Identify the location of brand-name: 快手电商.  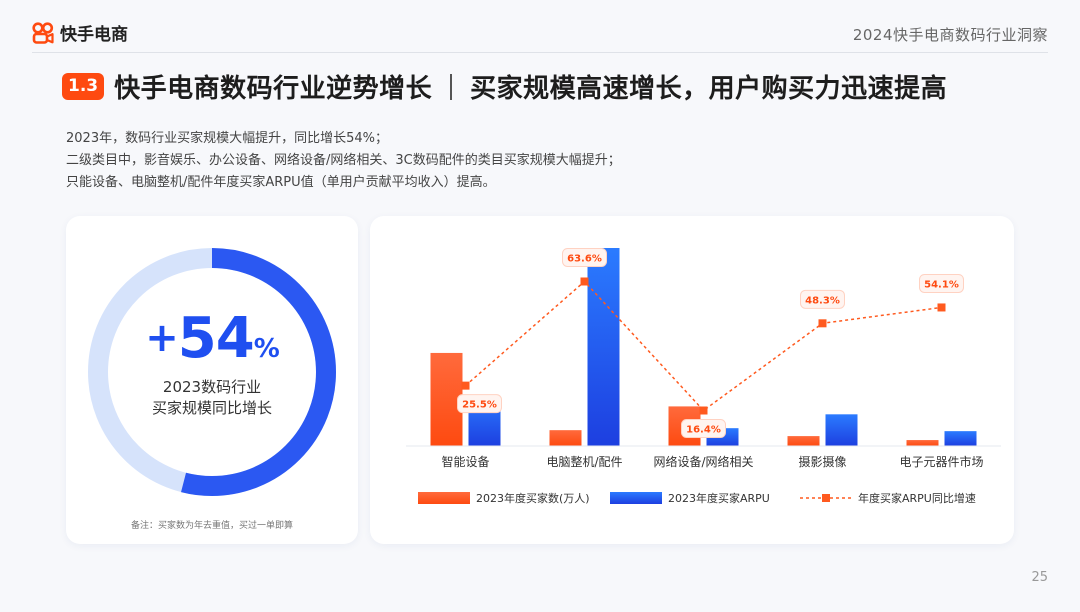
(94, 35).